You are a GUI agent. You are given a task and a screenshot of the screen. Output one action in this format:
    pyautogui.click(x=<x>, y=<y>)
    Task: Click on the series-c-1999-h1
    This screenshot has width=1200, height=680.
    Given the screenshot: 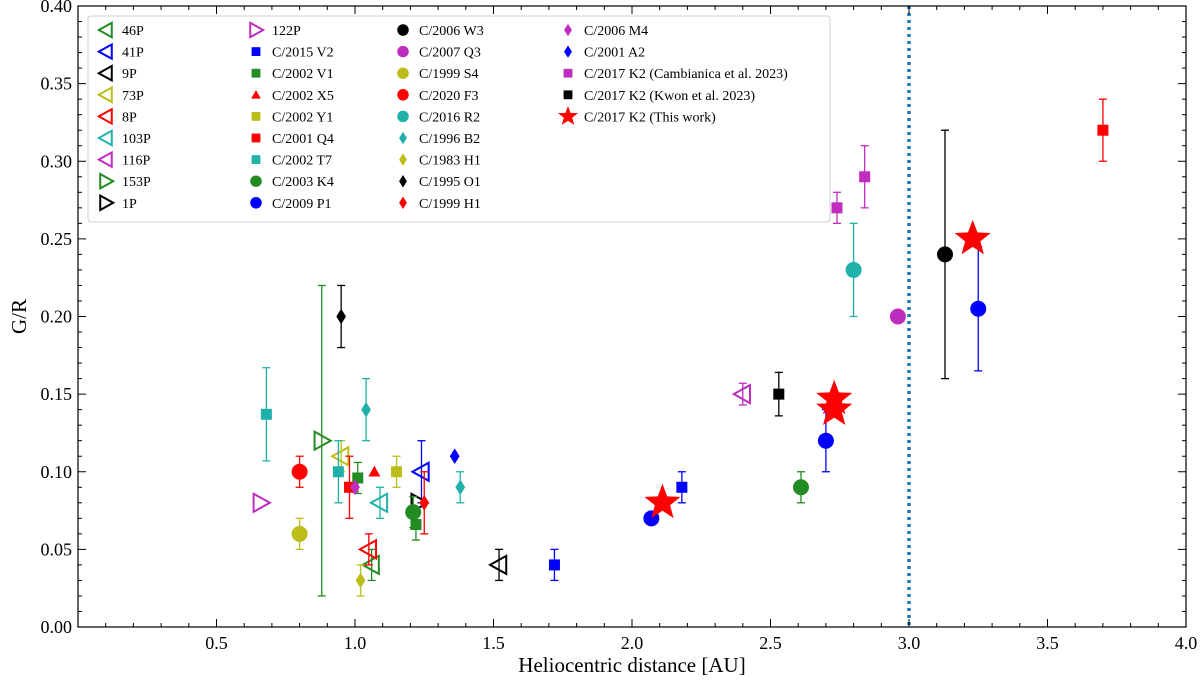 What is the action you would take?
    pyautogui.click(x=424, y=503)
    